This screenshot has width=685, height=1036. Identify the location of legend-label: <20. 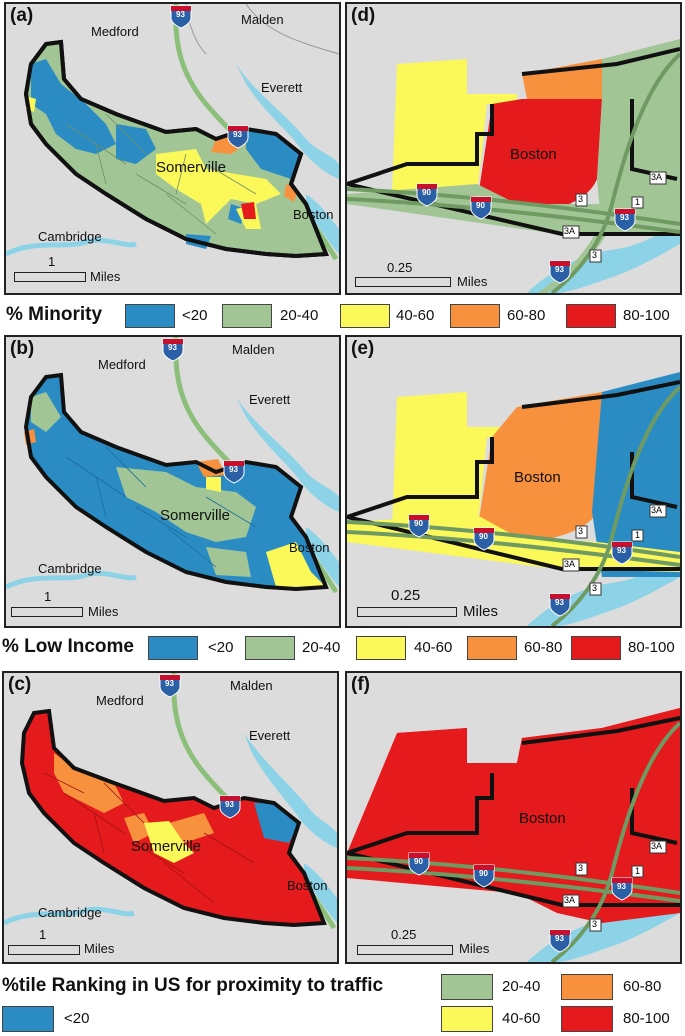
(77, 1018).